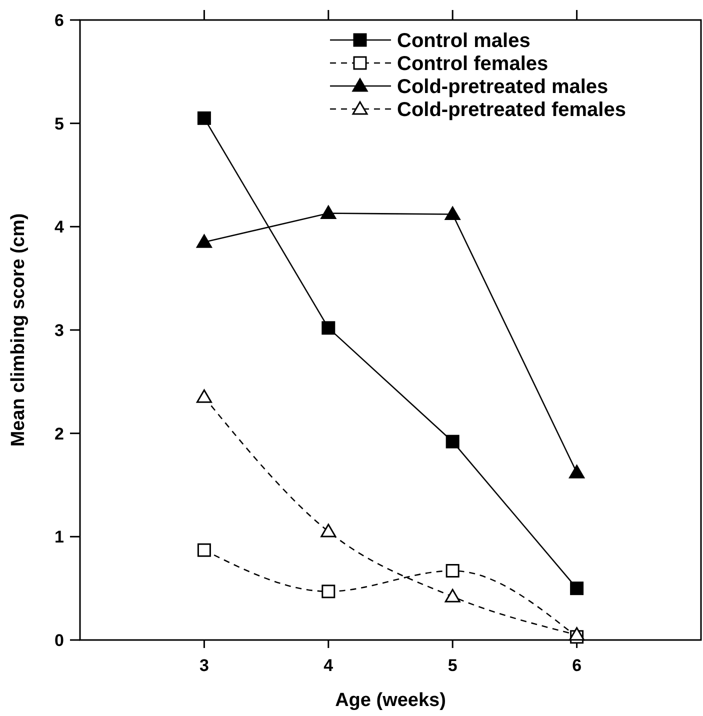 This screenshot has height=716, width=703. I want to click on y-tick-label: 3, so click(59, 330).